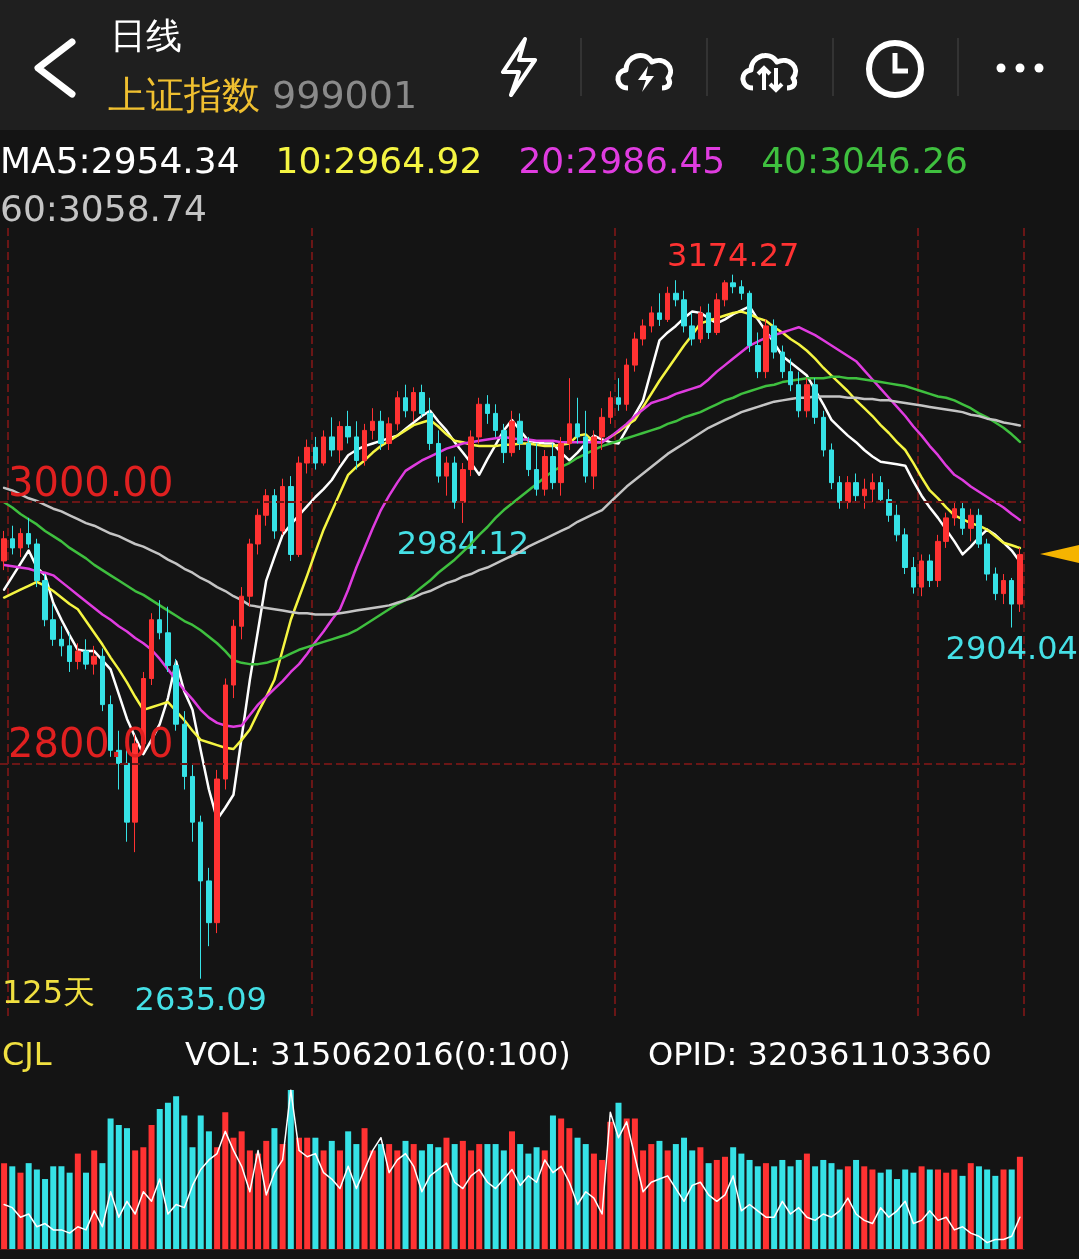 This screenshot has width=1079, height=1259. I want to click on annotation: 3174.27, so click(733, 254).